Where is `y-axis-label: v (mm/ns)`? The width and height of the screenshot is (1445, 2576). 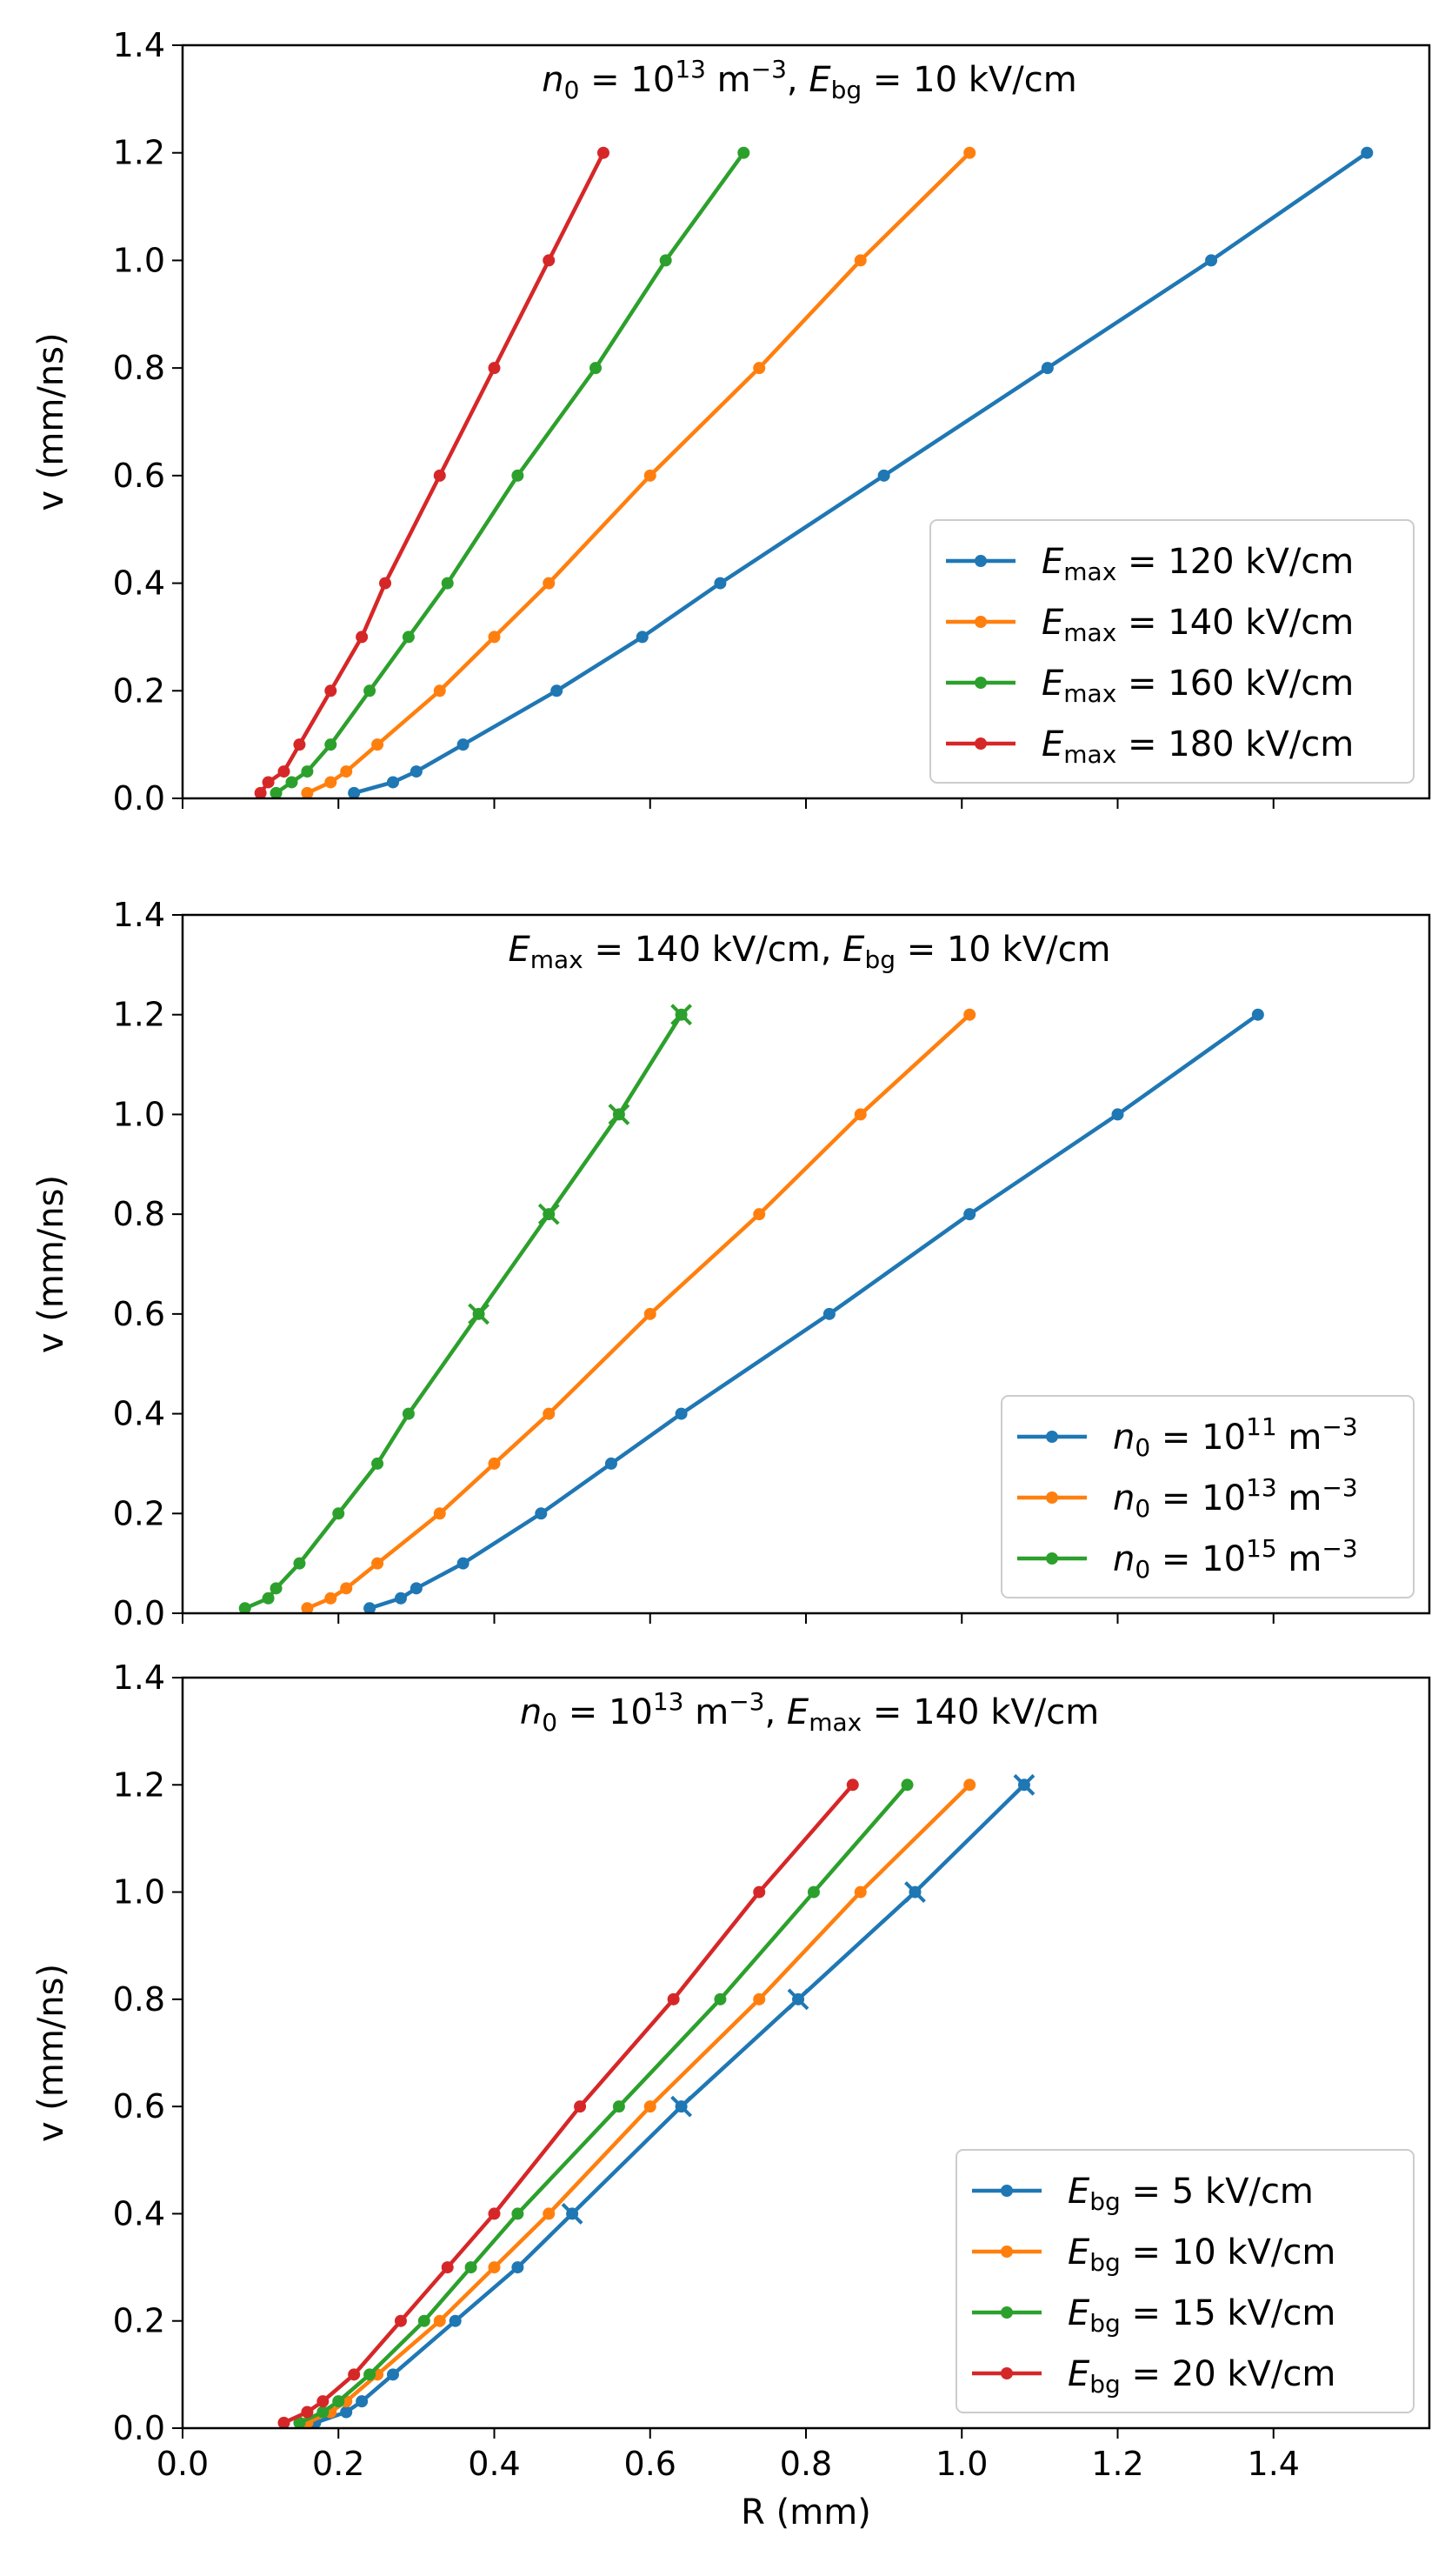
y-axis-label: v (mm/ns) is located at coordinates (51, 421).